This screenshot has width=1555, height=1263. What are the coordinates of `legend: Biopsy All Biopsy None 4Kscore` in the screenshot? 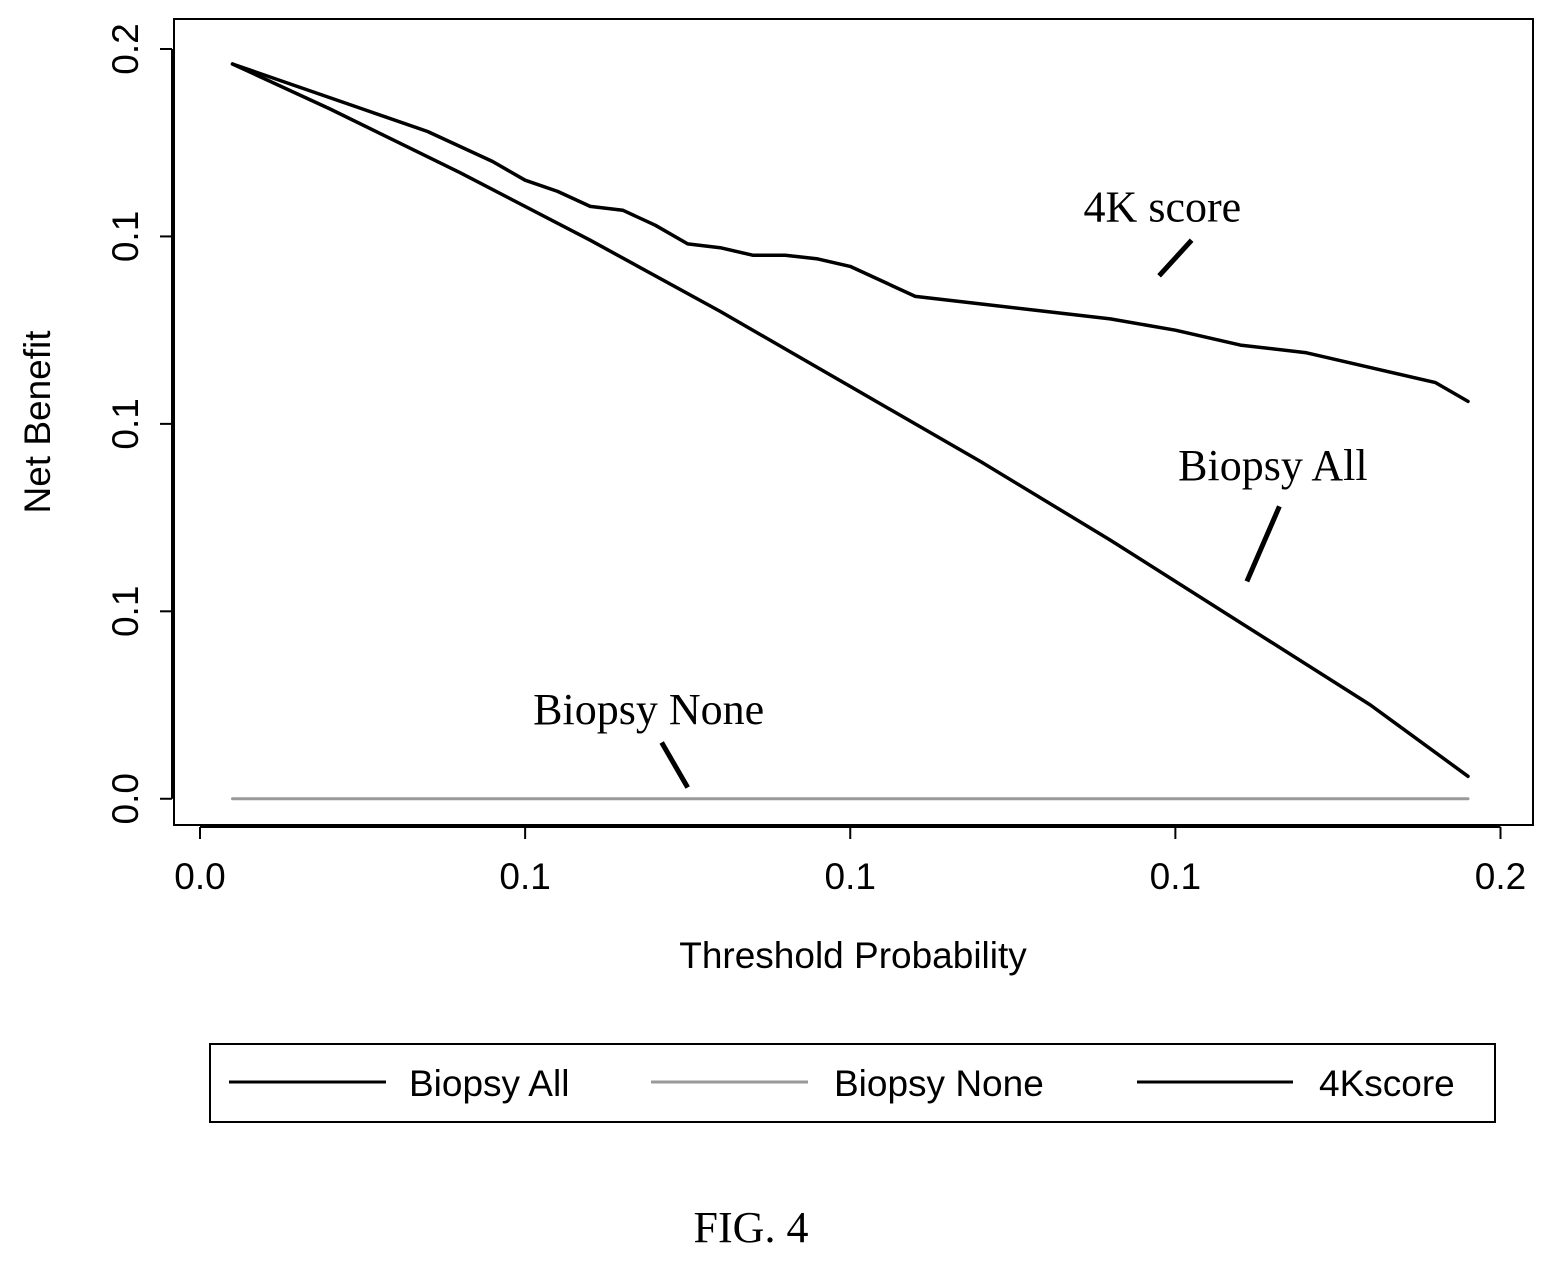 It's located at (852, 1083).